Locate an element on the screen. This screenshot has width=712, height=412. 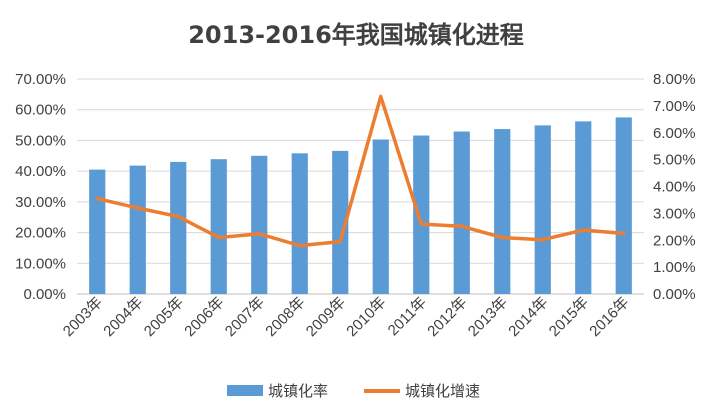
left-axis-tick-label: 10.00% is located at coordinates (40, 263).